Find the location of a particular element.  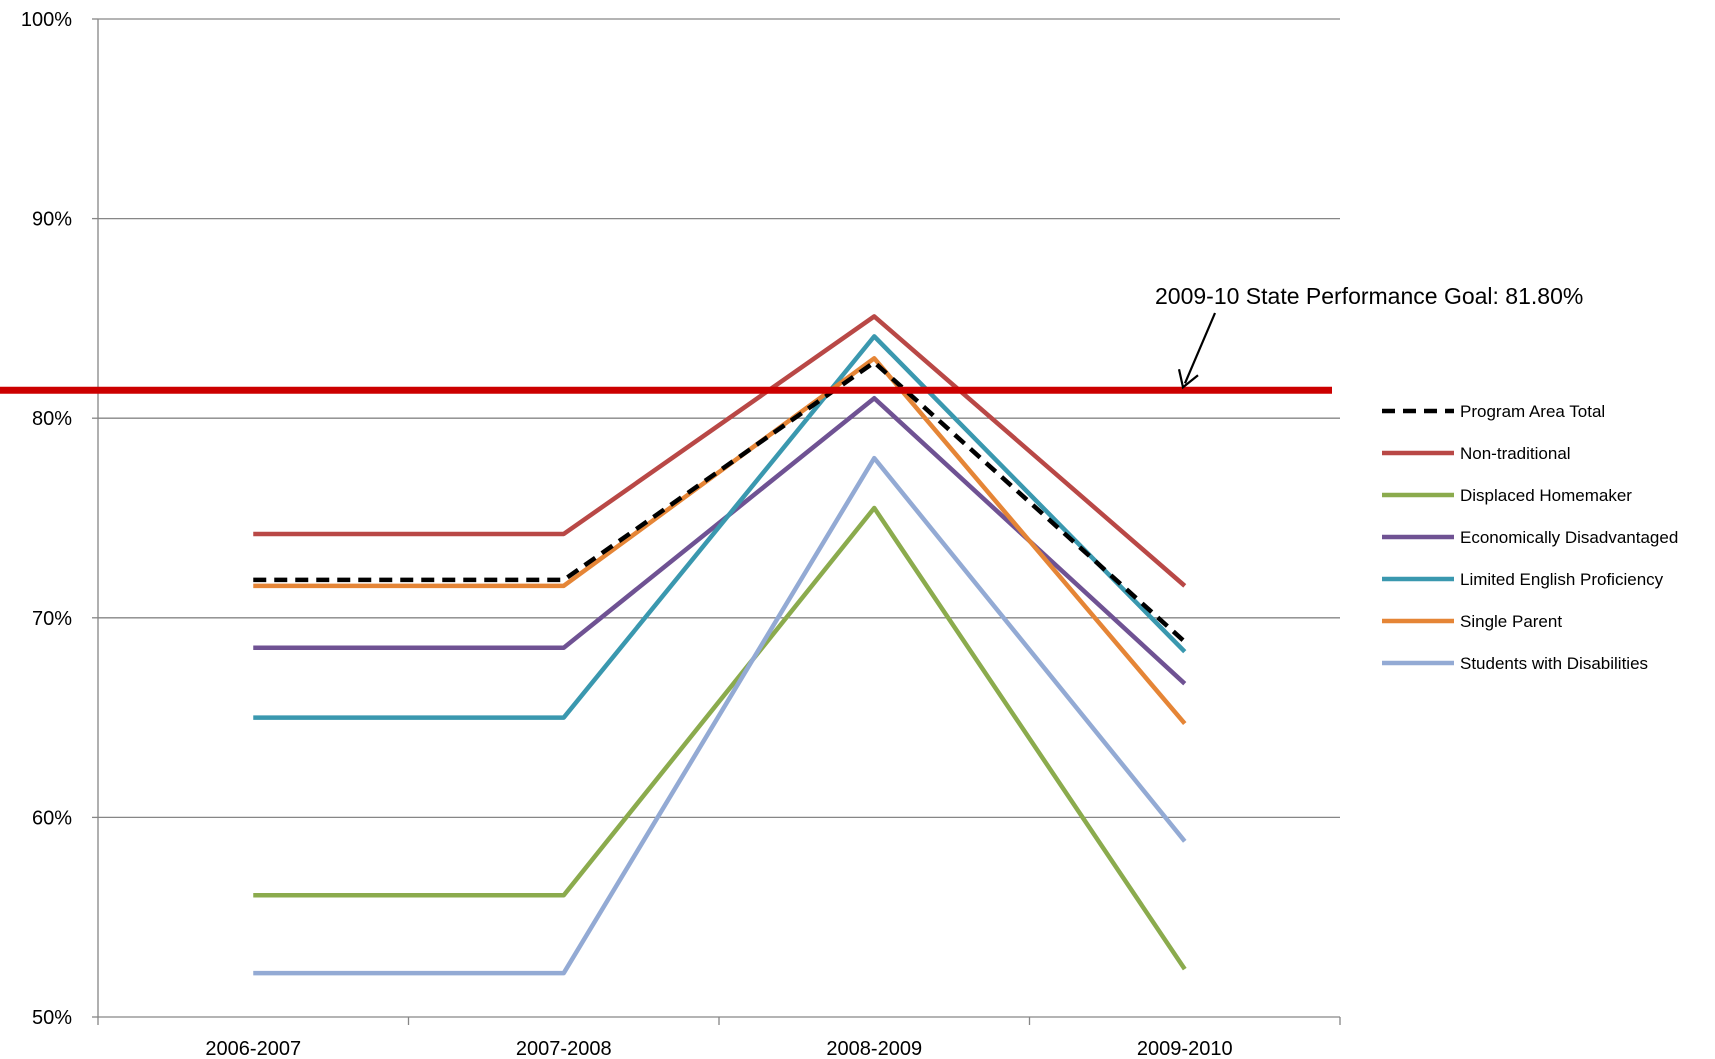

legend-label-non-traditional: Non-traditional is located at coordinates (1515, 453).